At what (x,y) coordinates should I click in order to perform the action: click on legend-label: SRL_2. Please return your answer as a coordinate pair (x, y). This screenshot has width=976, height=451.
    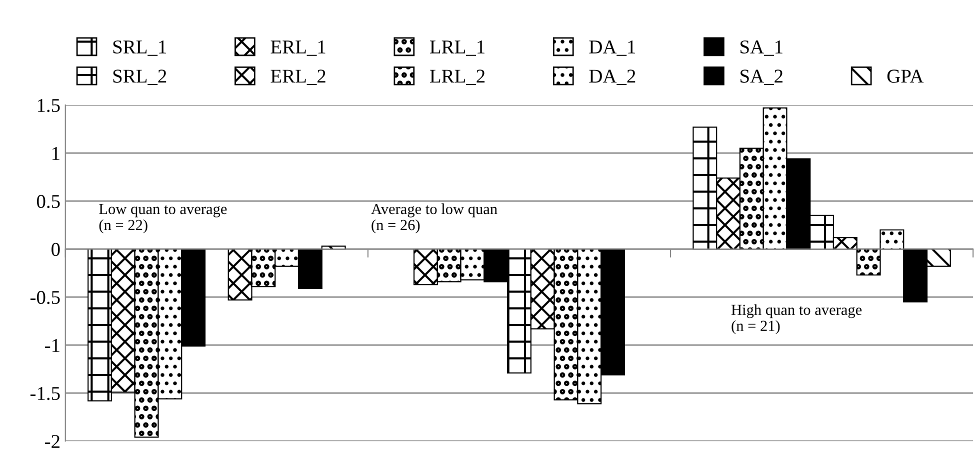
    Looking at the image, I should click on (139, 78).